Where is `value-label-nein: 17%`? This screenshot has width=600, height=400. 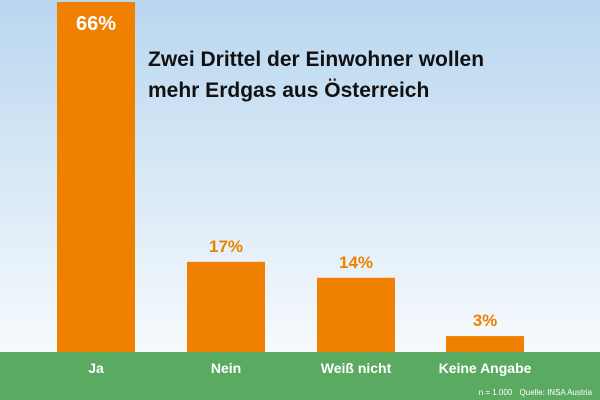
value-label-nein: 17% is located at coordinates (226, 246).